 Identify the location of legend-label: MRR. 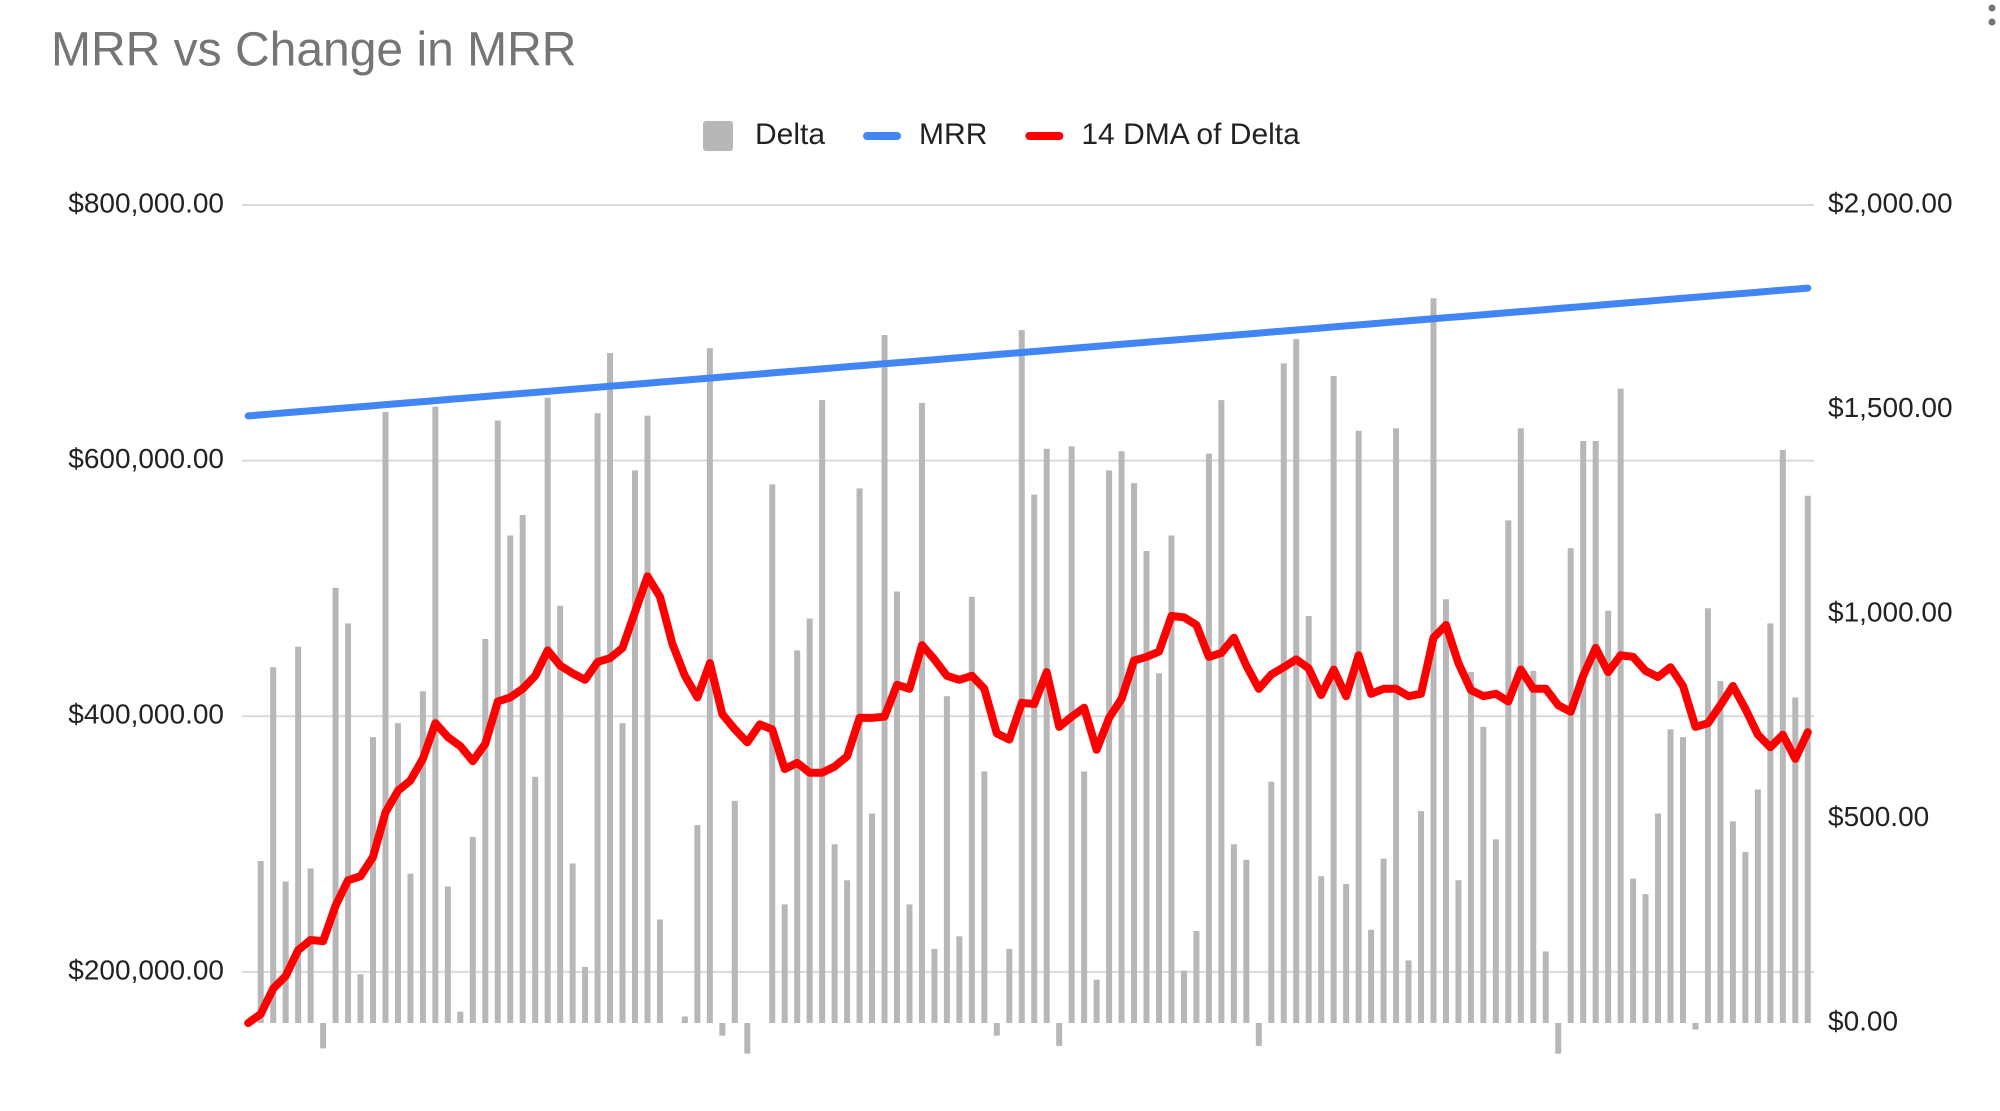
(953, 134).